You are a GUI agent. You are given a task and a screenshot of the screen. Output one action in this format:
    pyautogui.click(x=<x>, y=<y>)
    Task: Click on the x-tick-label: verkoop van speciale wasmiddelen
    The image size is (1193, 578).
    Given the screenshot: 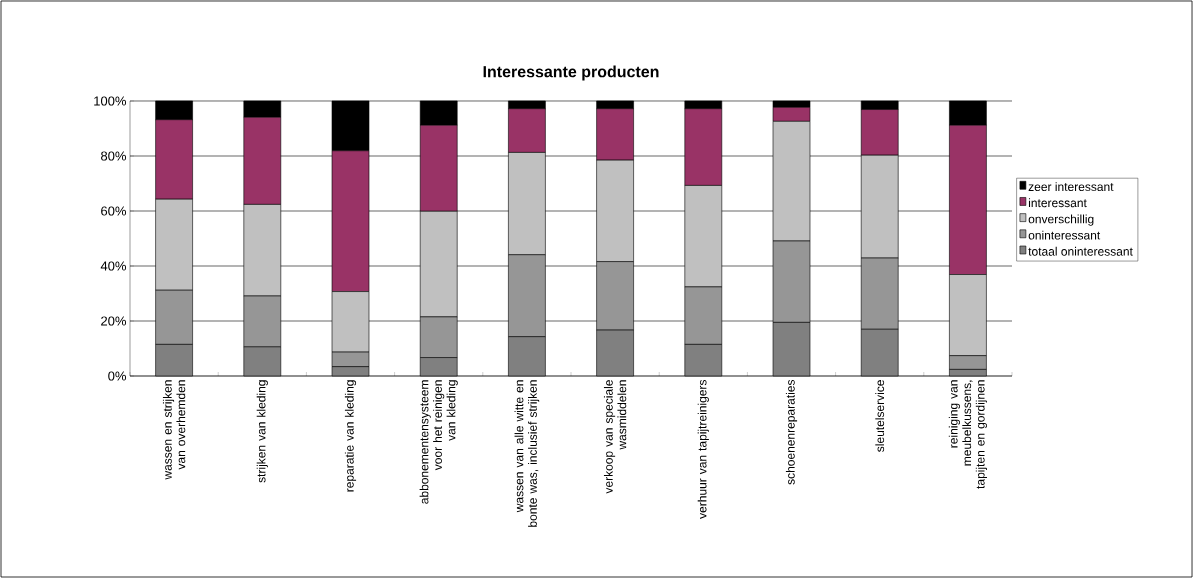 What is the action you would take?
    pyautogui.click(x=615, y=437)
    